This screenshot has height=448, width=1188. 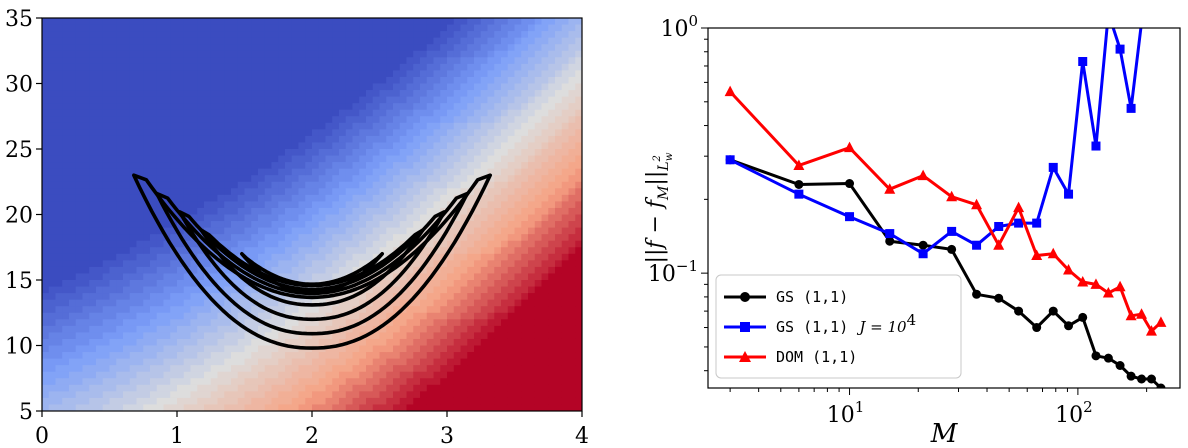 I want to click on legend-entry-gs-j: GS (1,1) J = 104, so click(x=820, y=323).